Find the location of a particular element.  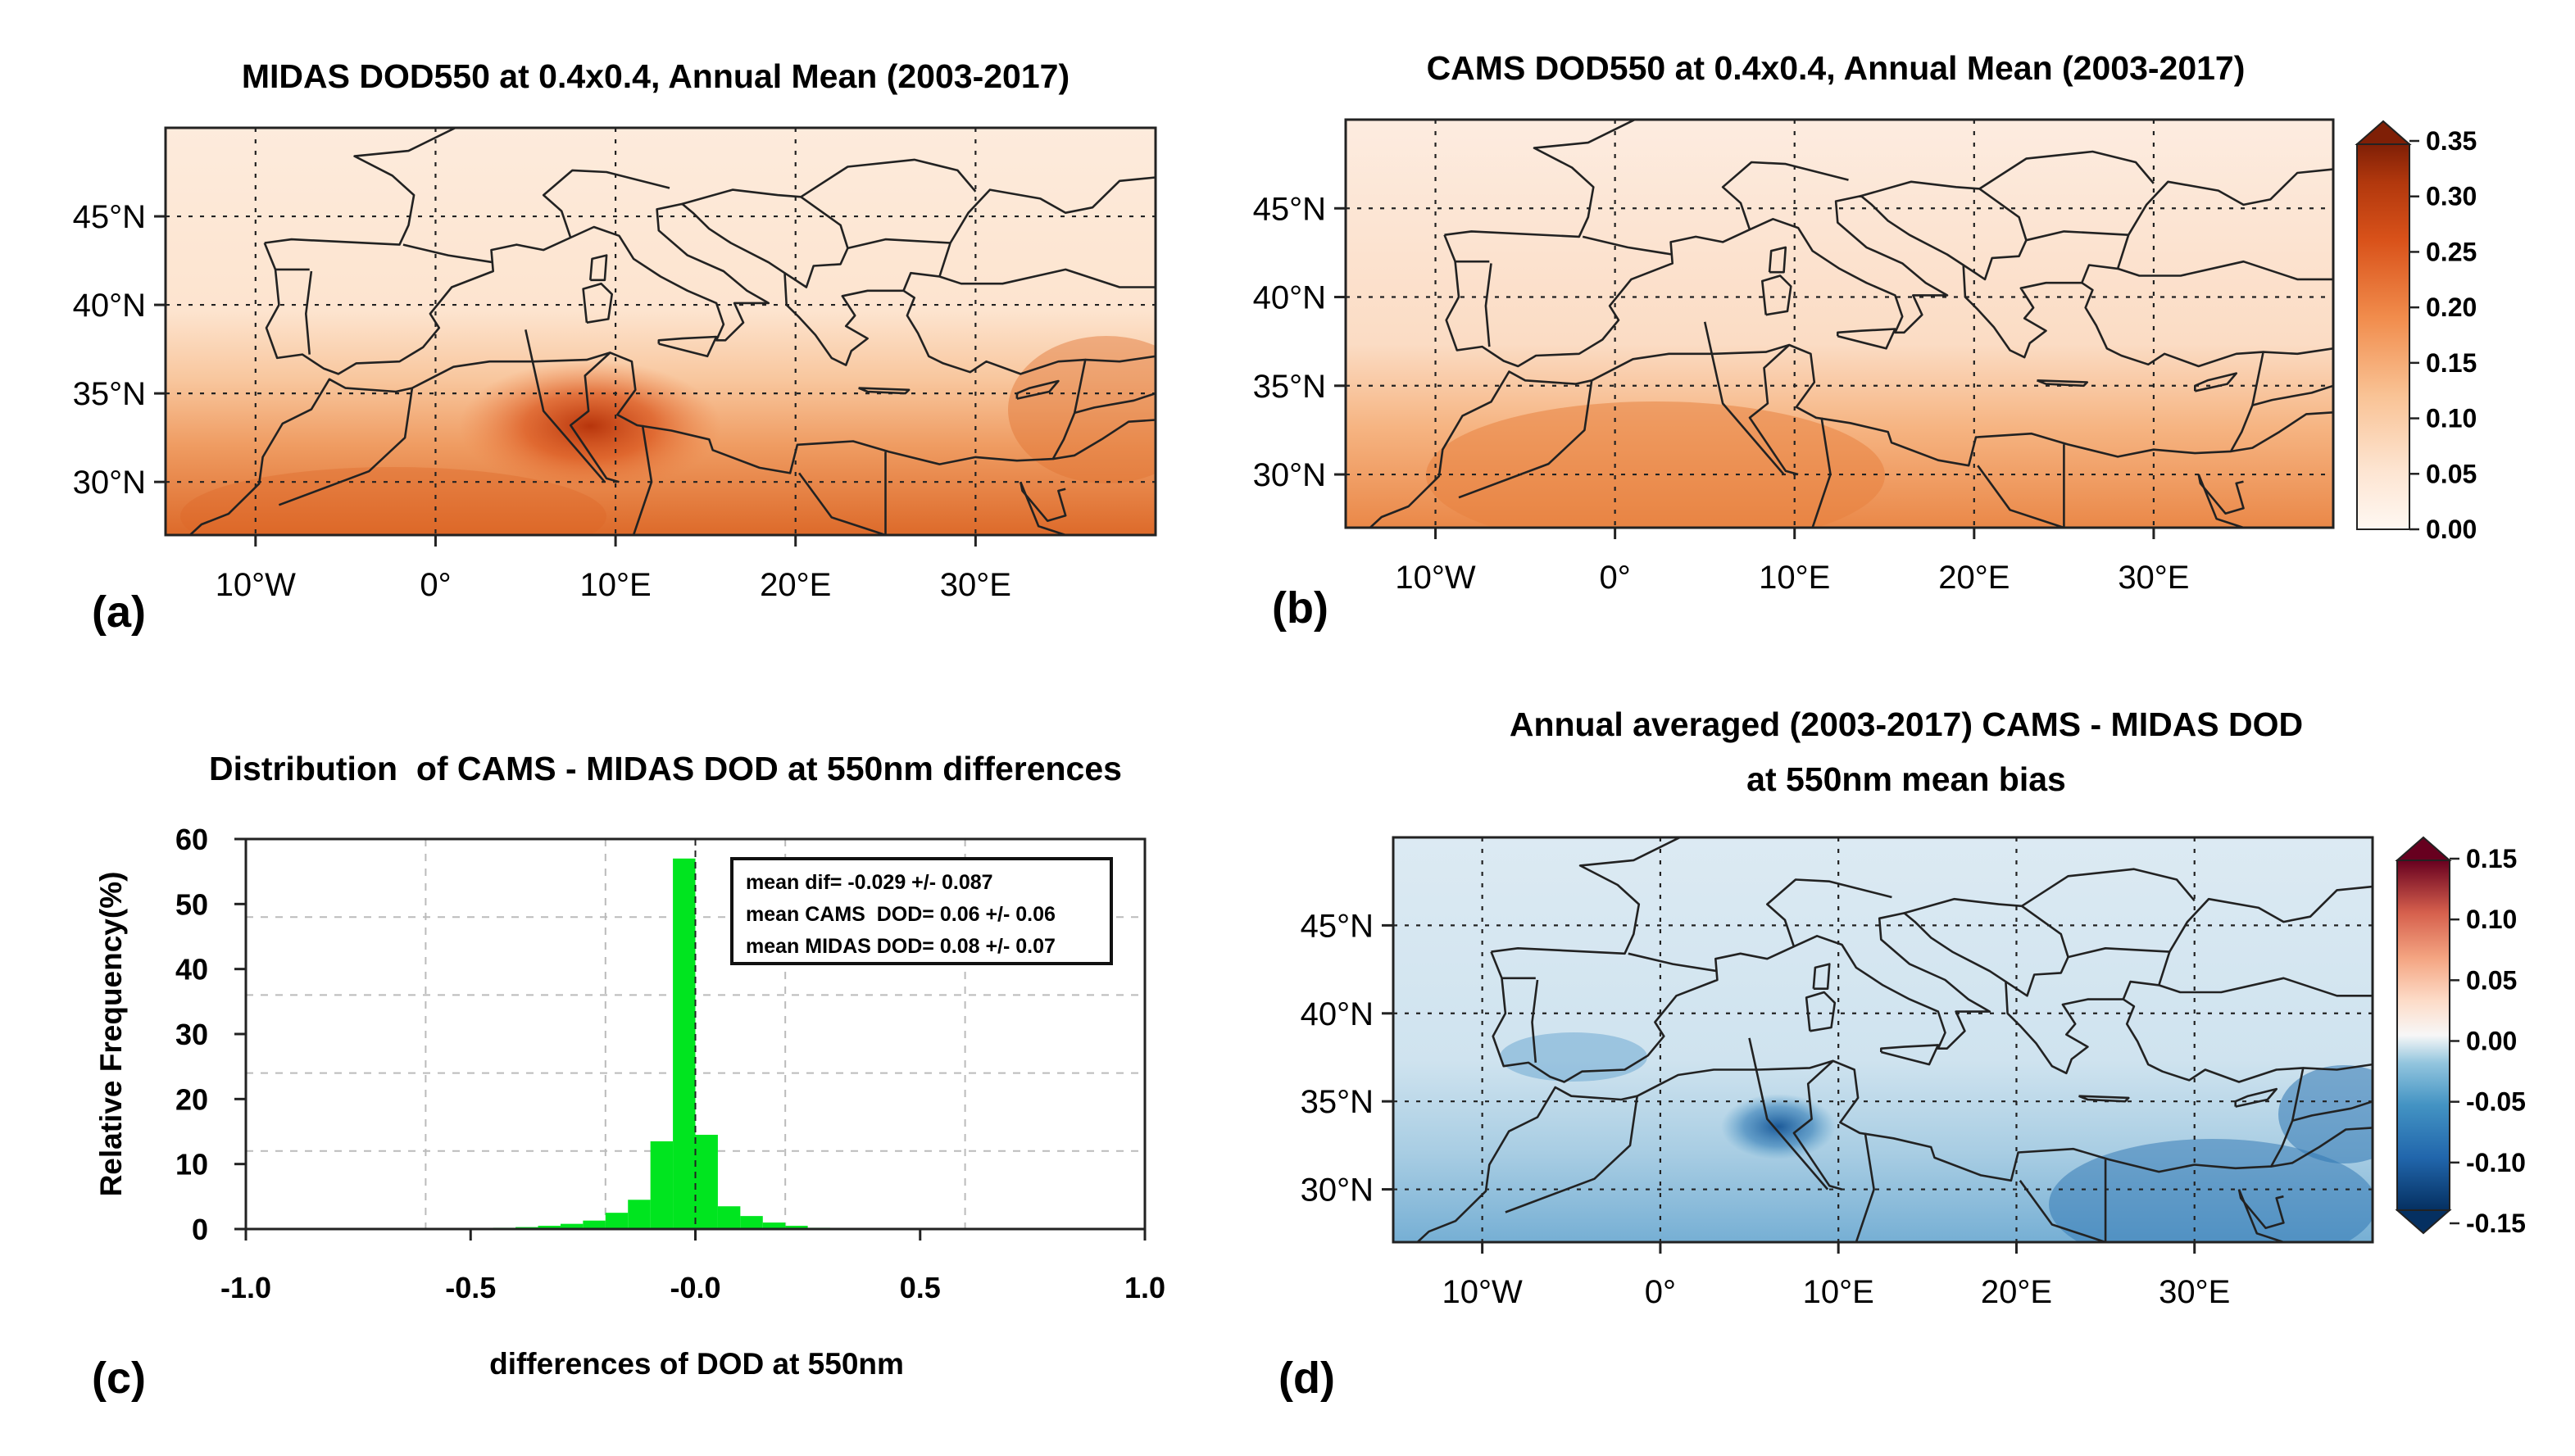

panel-b-colorbar-tick-label: 0.15 is located at coordinates (2451, 363).